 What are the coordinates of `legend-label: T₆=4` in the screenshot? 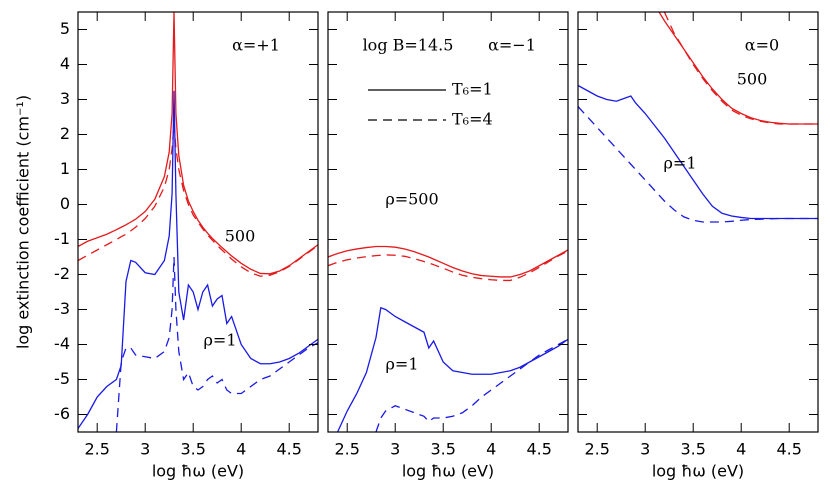 It's located at (472, 119).